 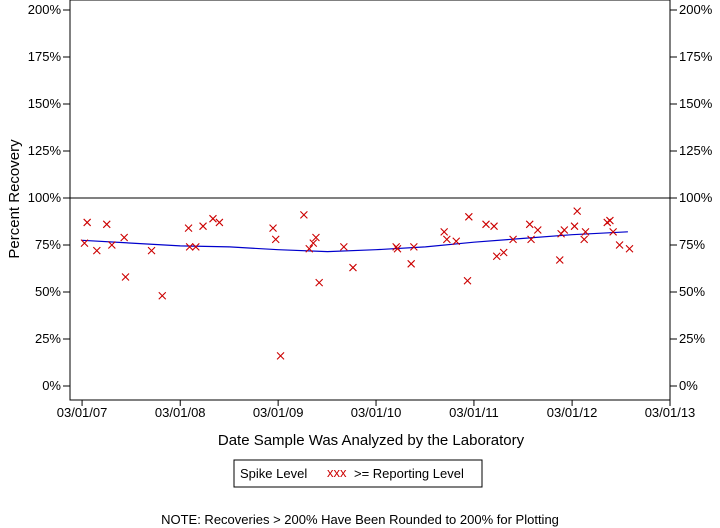 What do you see at coordinates (45, 56) in the screenshot?
I see `y-tick-label-left: 175%` at bounding box center [45, 56].